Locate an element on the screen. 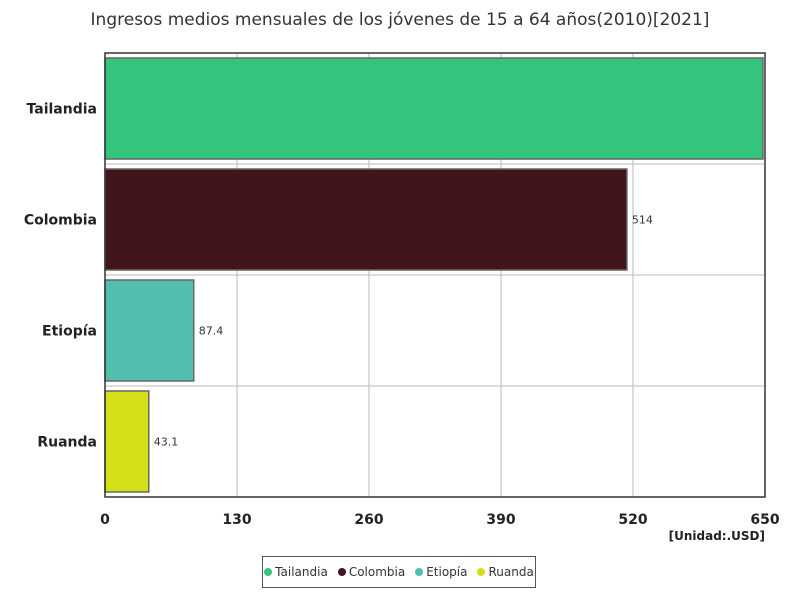 The width and height of the screenshot is (800, 600). data-label: 514 is located at coordinates (642, 220).